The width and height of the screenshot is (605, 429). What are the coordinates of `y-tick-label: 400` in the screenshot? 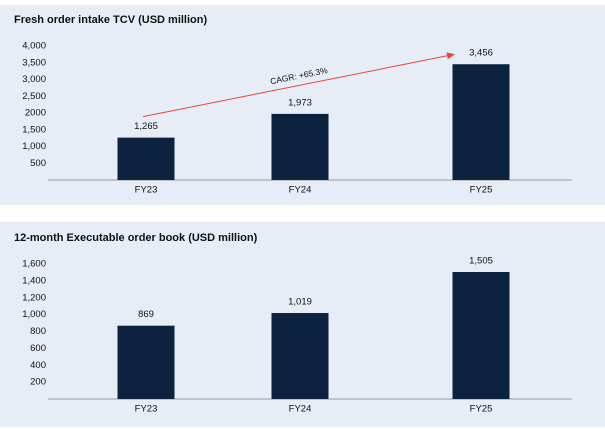 It's located at (38, 365).